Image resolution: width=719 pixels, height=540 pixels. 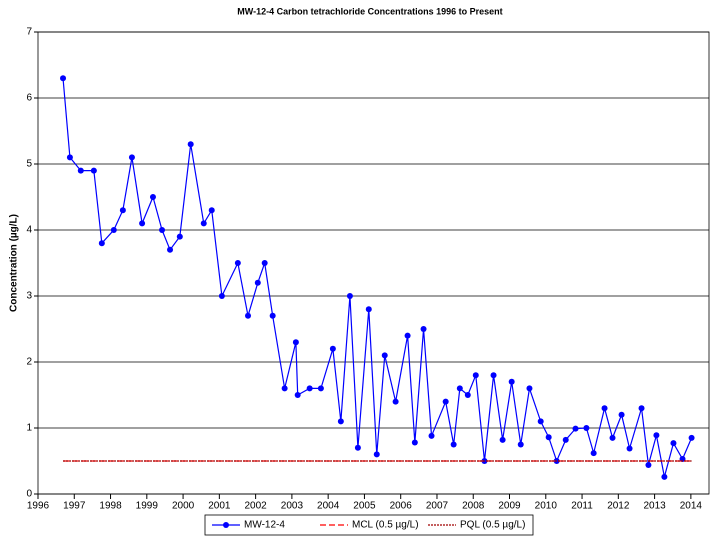 What do you see at coordinates (328, 506) in the screenshot?
I see `x-tick-label: 2004` at bounding box center [328, 506].